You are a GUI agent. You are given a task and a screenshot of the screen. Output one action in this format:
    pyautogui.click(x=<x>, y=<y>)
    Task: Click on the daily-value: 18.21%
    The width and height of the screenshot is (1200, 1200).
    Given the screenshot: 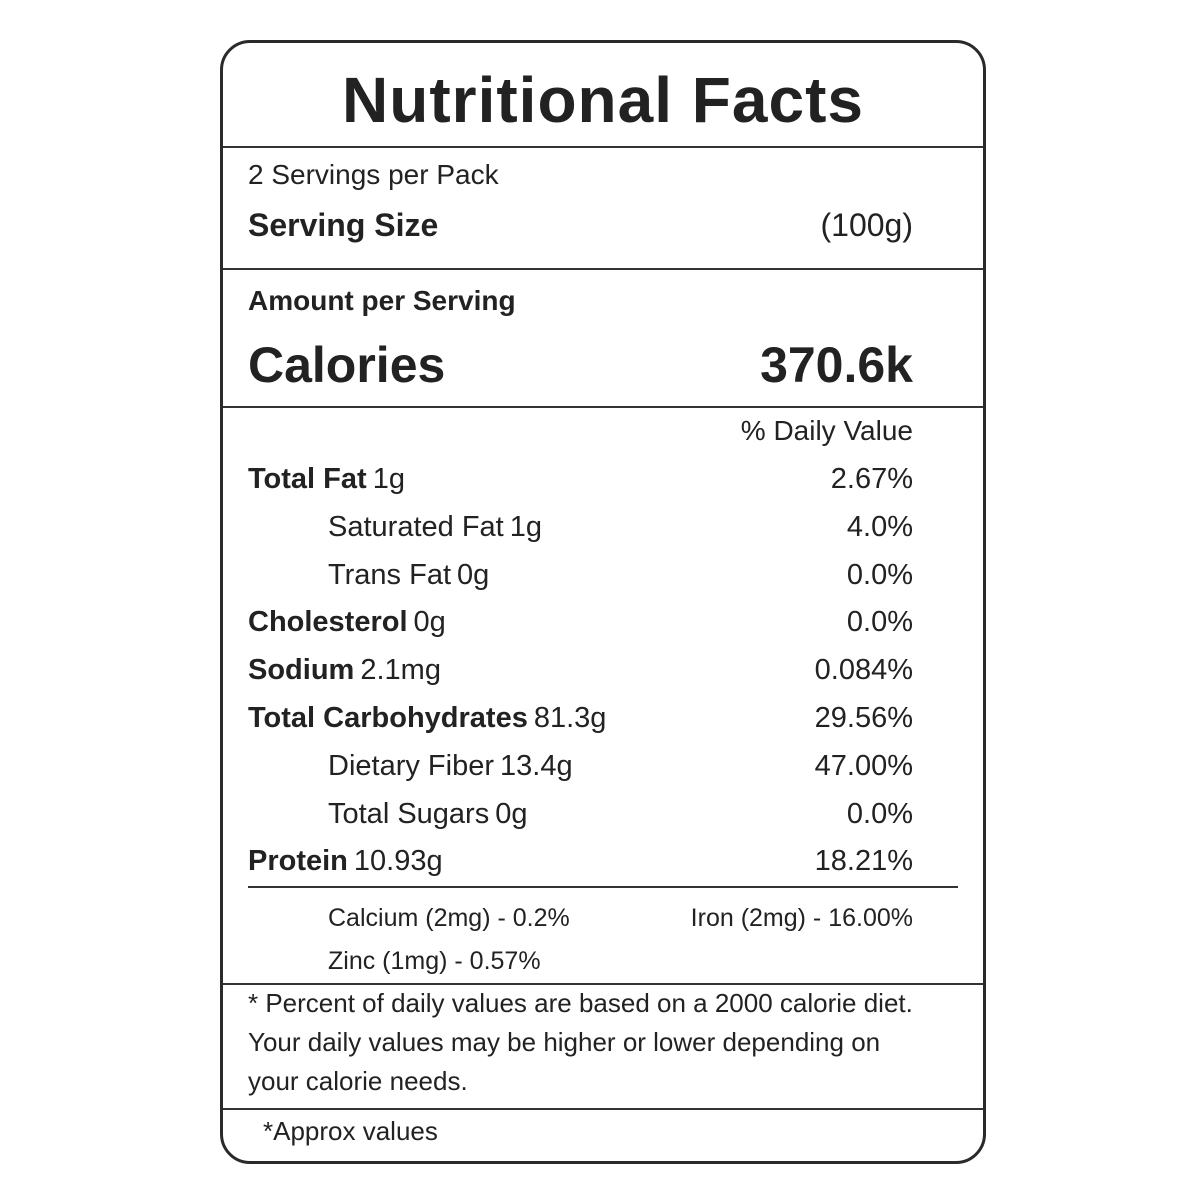 What is the action you would take?
    pyautogui.click(x=863, y=861)
    